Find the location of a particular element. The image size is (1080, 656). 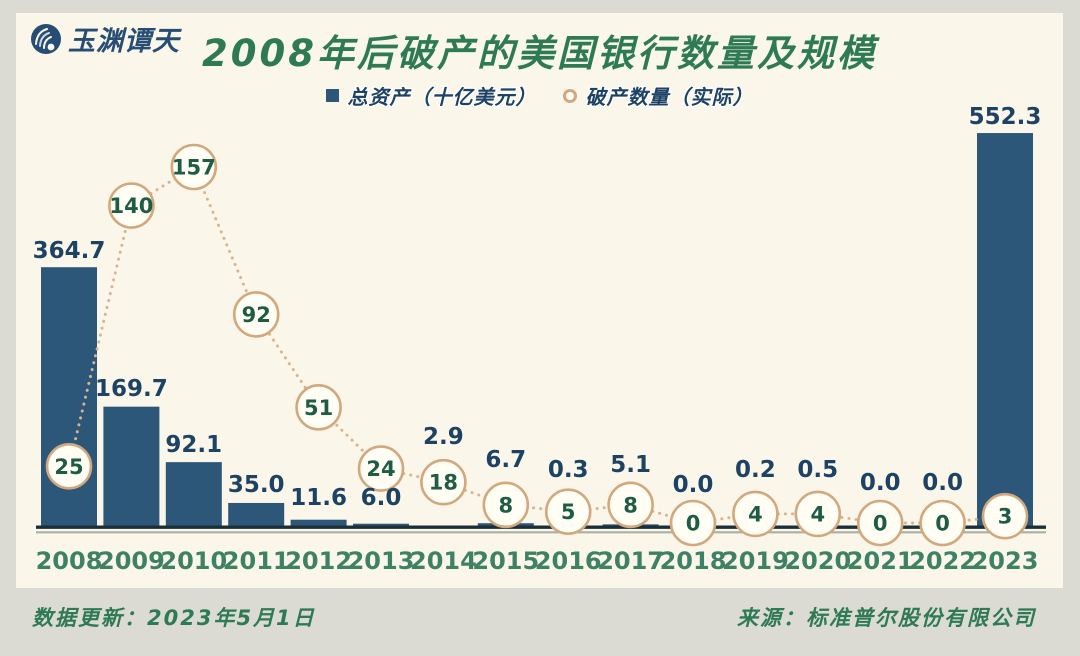

legend-label-failure-count: 破产数量（实际） is located at coordinates (669, 97).